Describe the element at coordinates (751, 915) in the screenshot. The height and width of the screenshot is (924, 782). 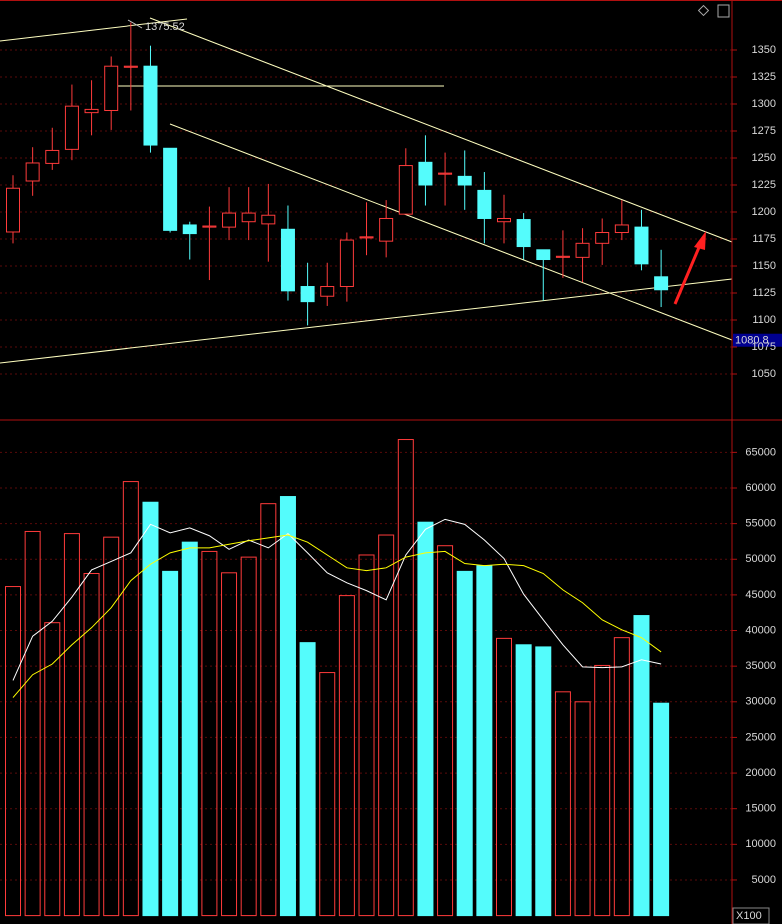
I see `unit-box` at that location.